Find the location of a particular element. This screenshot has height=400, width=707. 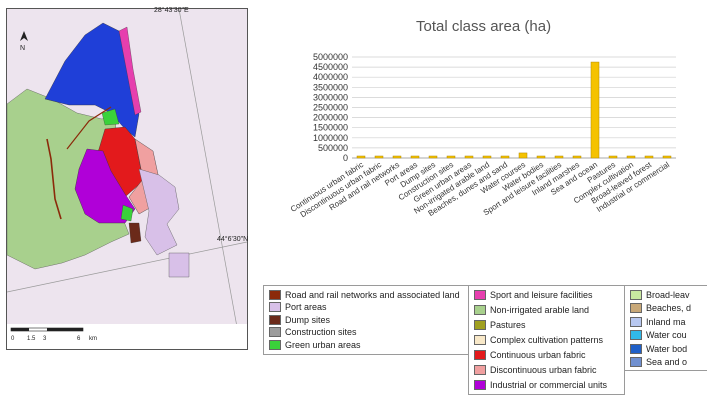

y-tick-label: 5000000 is located at coordinates (330, 57).